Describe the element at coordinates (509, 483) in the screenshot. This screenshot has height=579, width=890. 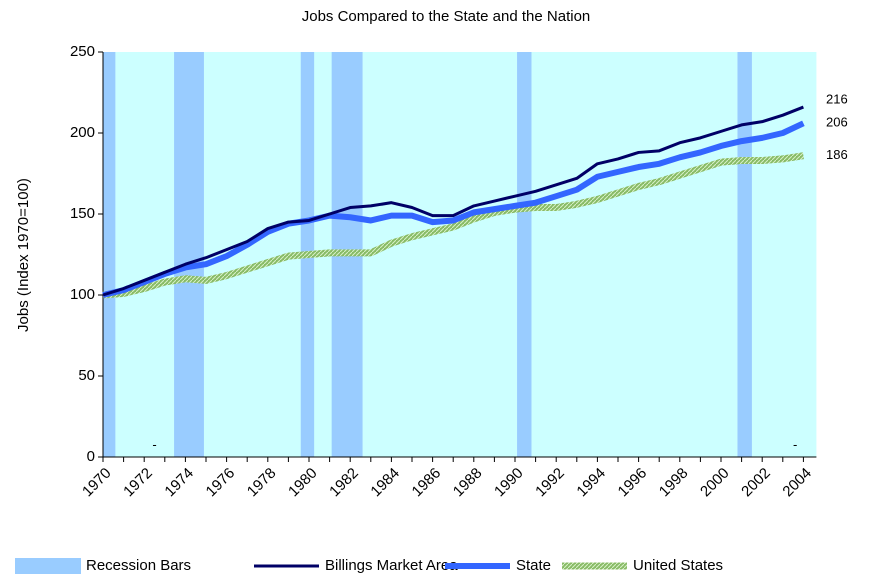
I see `x-tick-label: 1990` at that location.